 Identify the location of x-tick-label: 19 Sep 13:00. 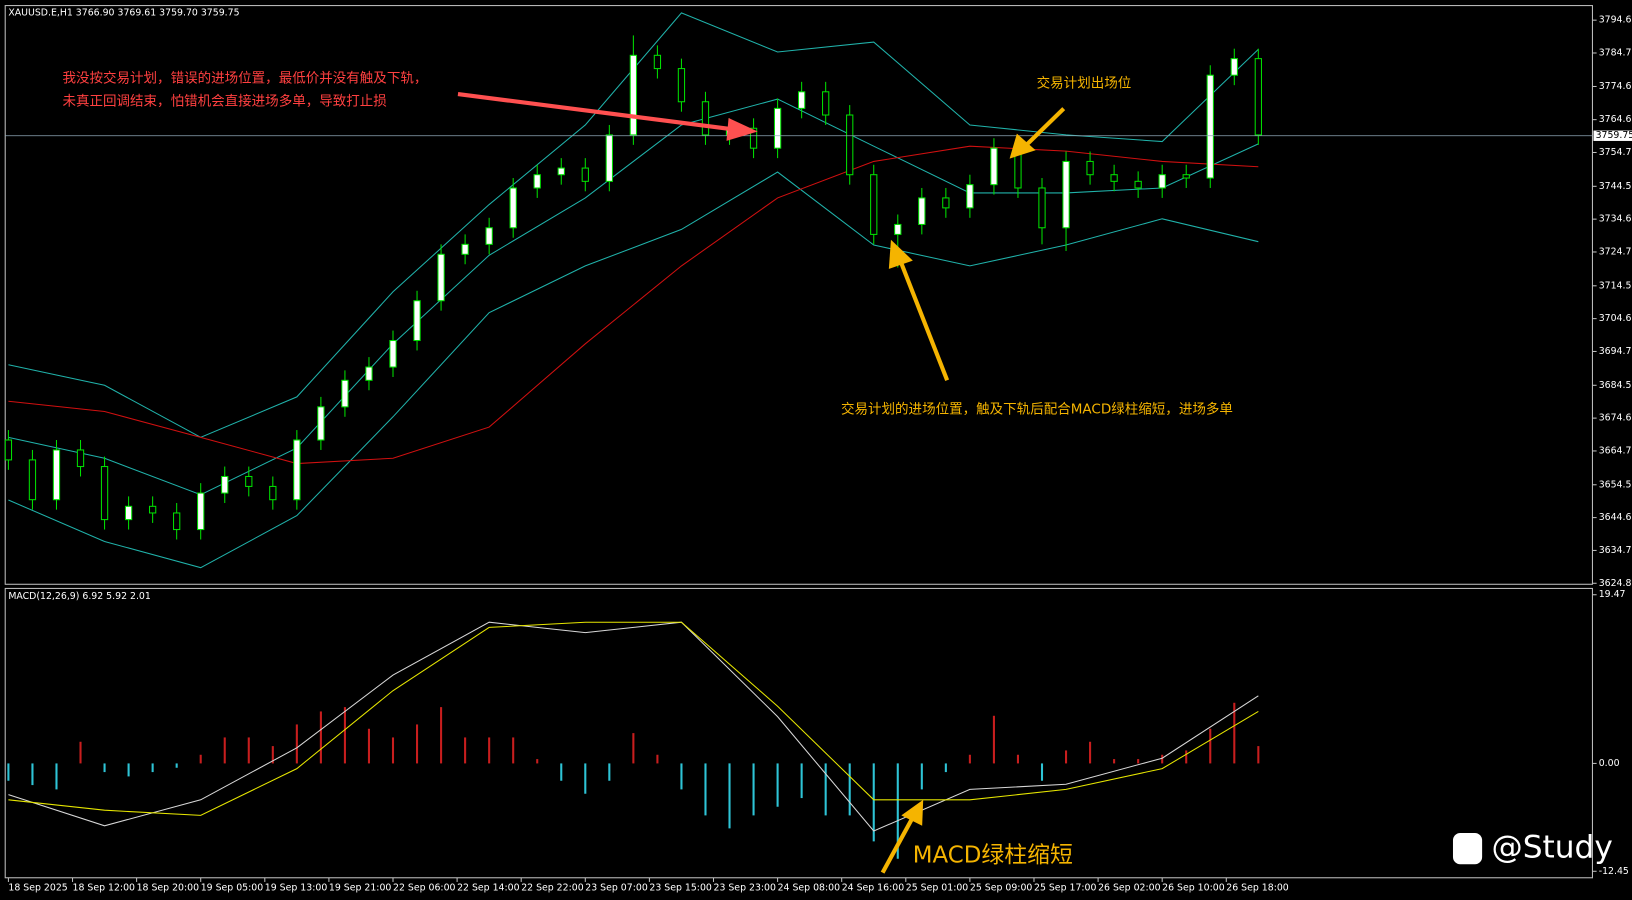
(296, 888).